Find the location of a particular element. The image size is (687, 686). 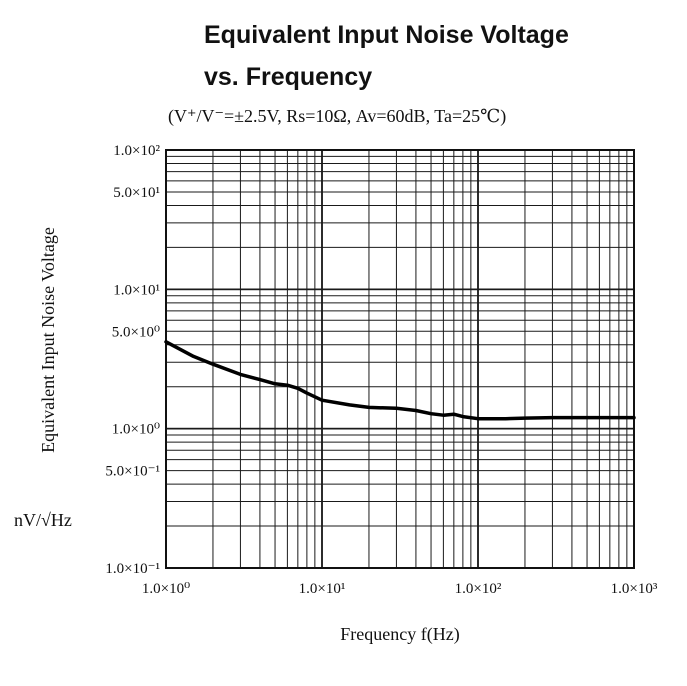

y-tick-label: 1.0×10¹ is located at coordinates (136, 290).